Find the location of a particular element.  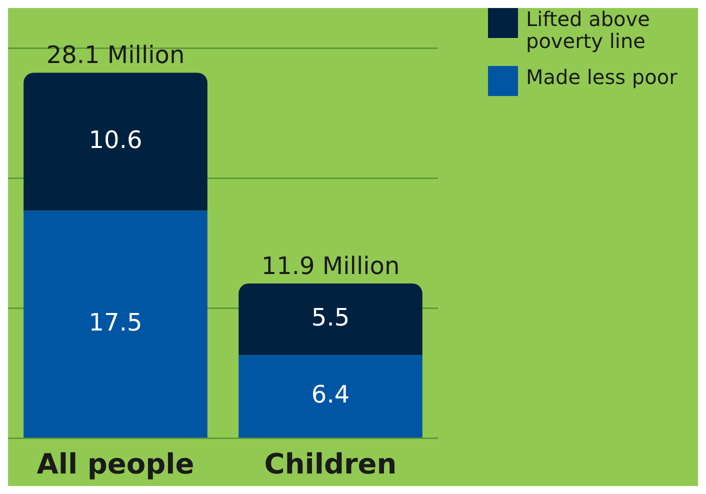

x-tick-label: Children is located at coordinates (330, 463).